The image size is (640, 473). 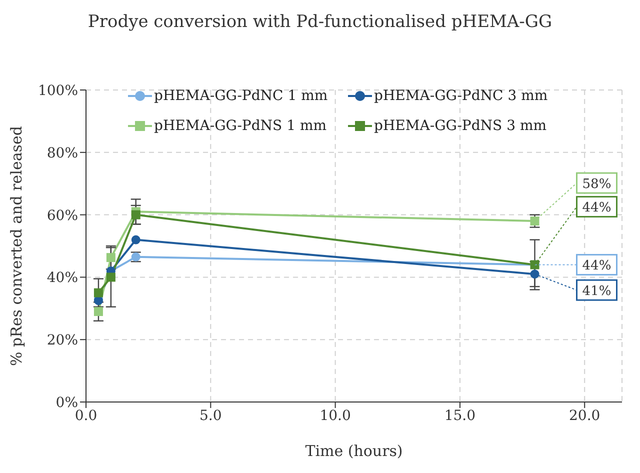 What do you see at coordinates (16, 246) in the screenshot?
I see `y-axis-title: % pRes converted and released` at bounding box center [16, 246].